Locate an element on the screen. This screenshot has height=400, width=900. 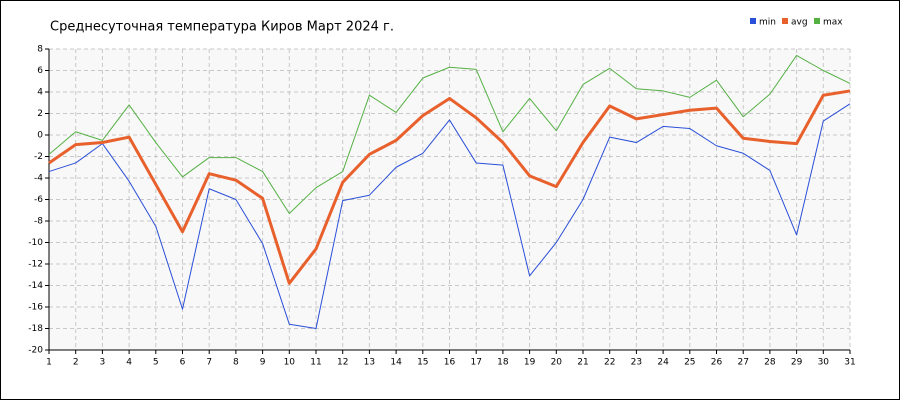
y-tick-label: -4 is located at coordinates (38, 179).